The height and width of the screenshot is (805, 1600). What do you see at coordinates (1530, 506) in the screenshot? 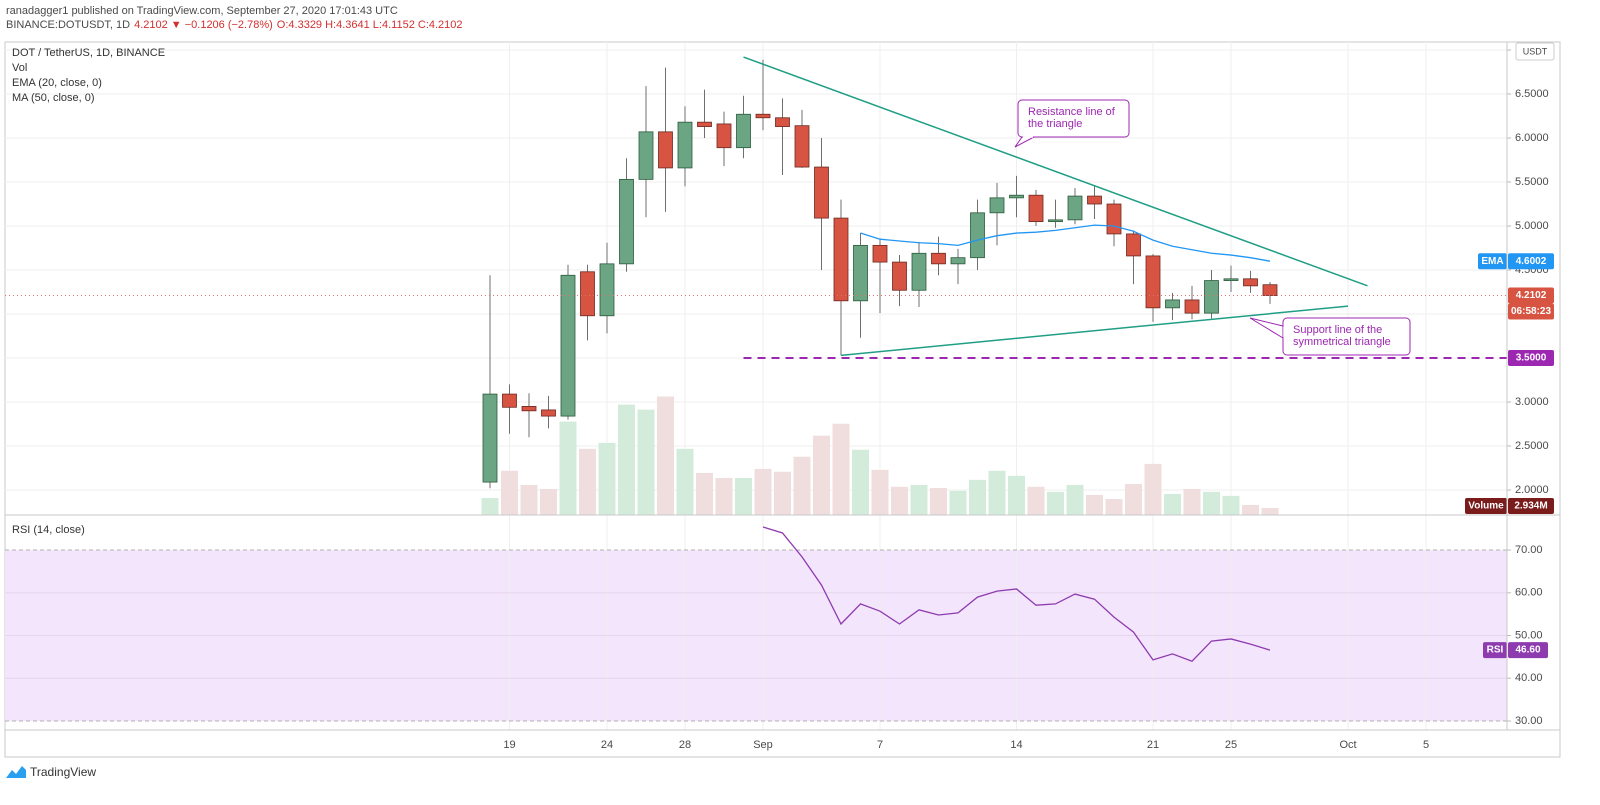
I see `badge-text: 2.934M` at bounding box center [1530, 506].